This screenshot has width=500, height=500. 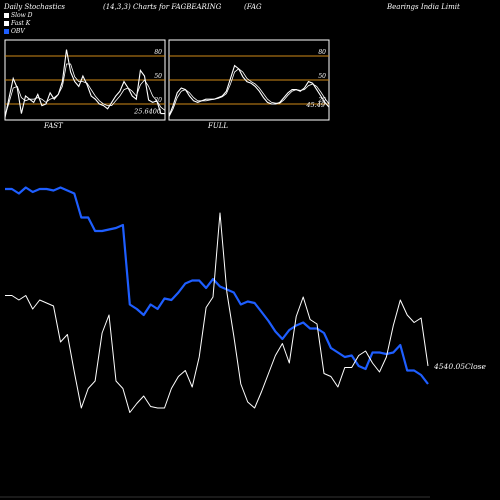 I want to click on chart-params: (14,3,3) Charts for FAGBEARING, so click(x=162, y=7).